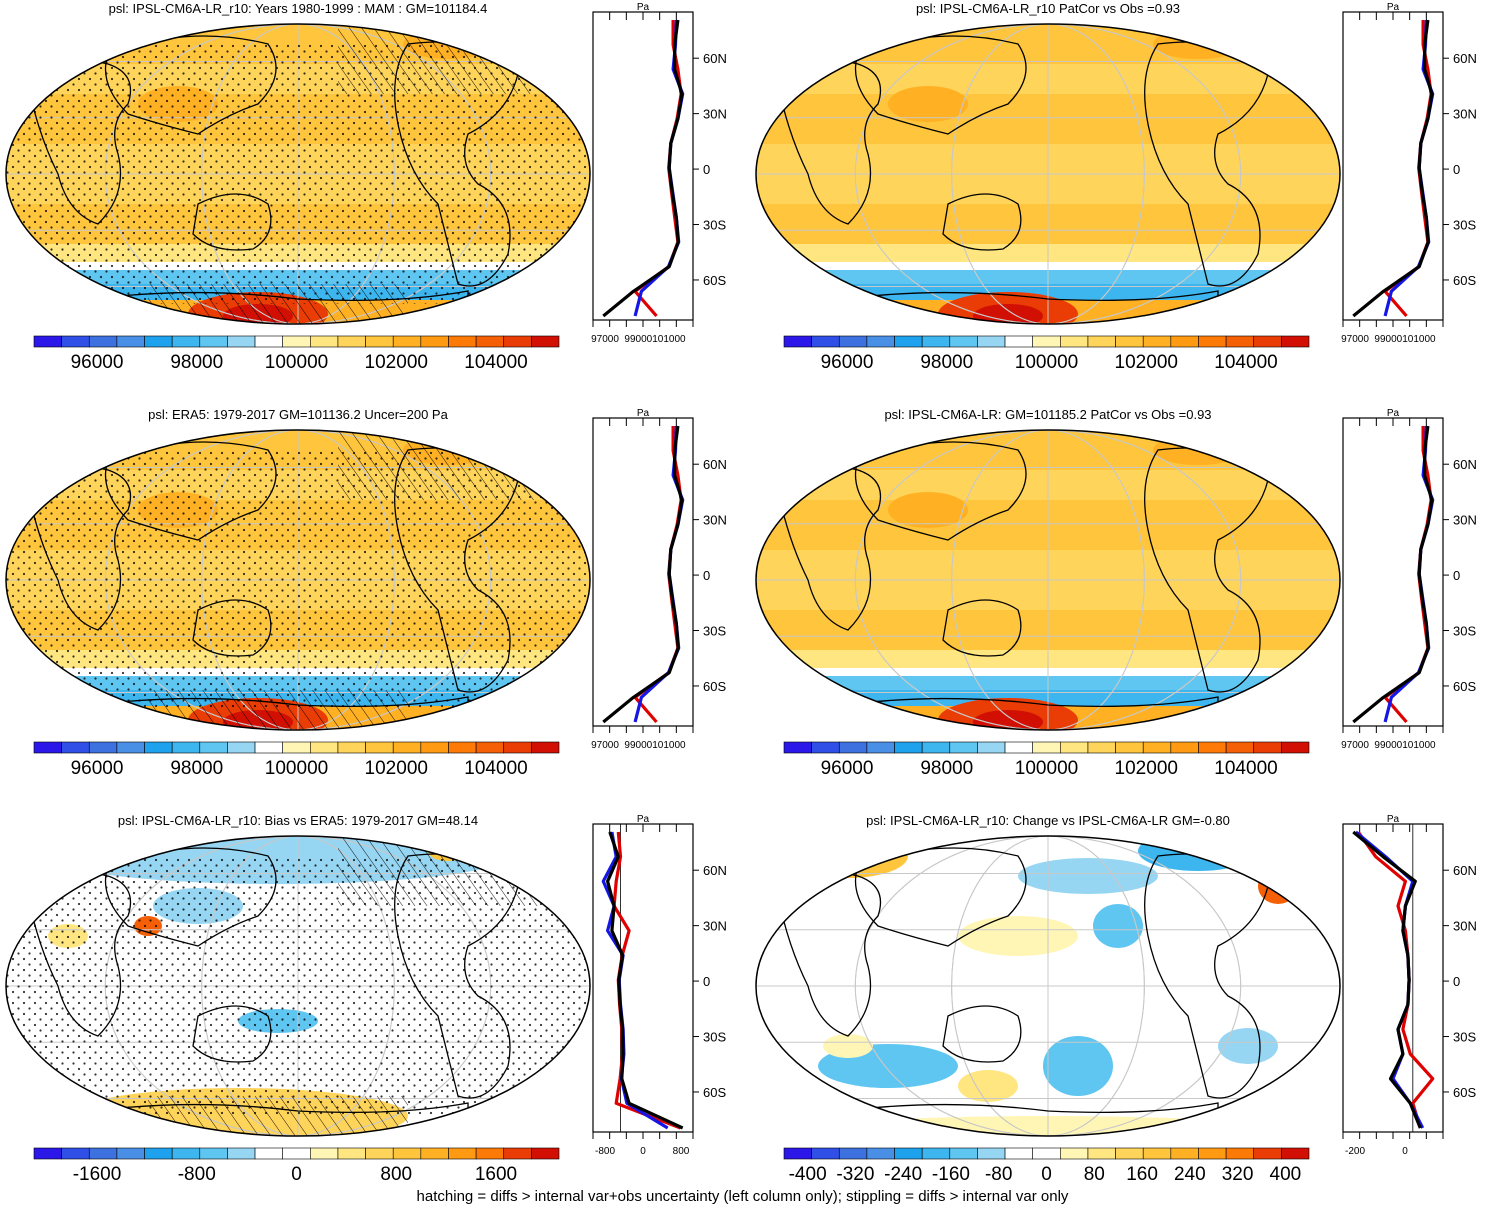 The width and height of the screenshot is (1485, 1212). What do you see at coordinates (1355, 1151) in the screenshot?
I see `profile-x-label: -200` at bounding box center [1355, 1151].